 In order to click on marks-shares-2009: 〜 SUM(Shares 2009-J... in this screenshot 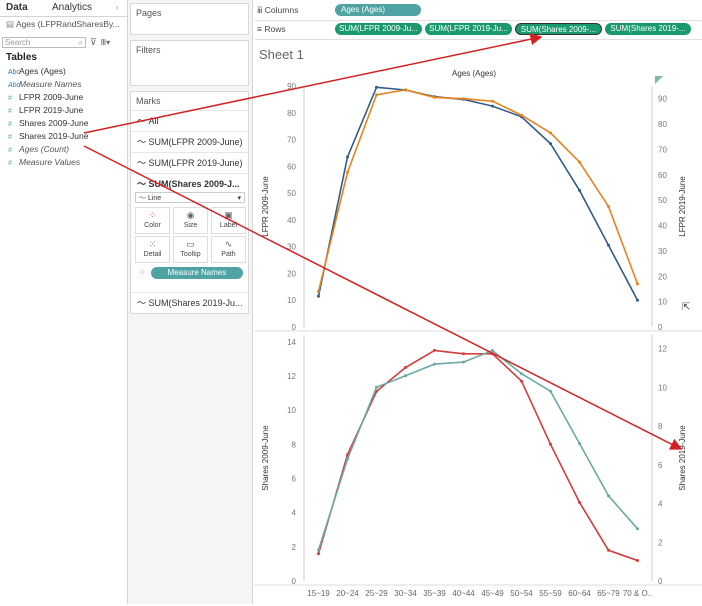, I will do `click(189, 183)`.